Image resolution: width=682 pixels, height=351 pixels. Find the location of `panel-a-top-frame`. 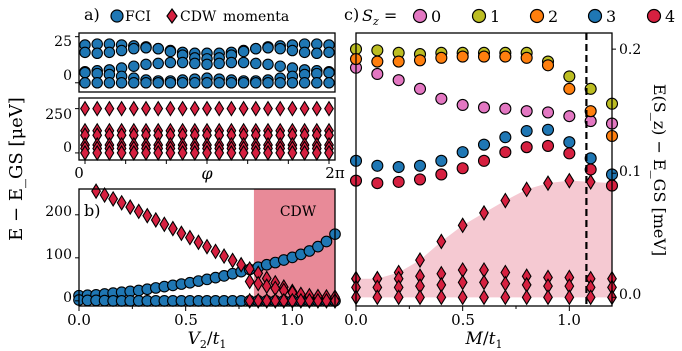

panel-a-top-frame is located at coordinates (207, 62).